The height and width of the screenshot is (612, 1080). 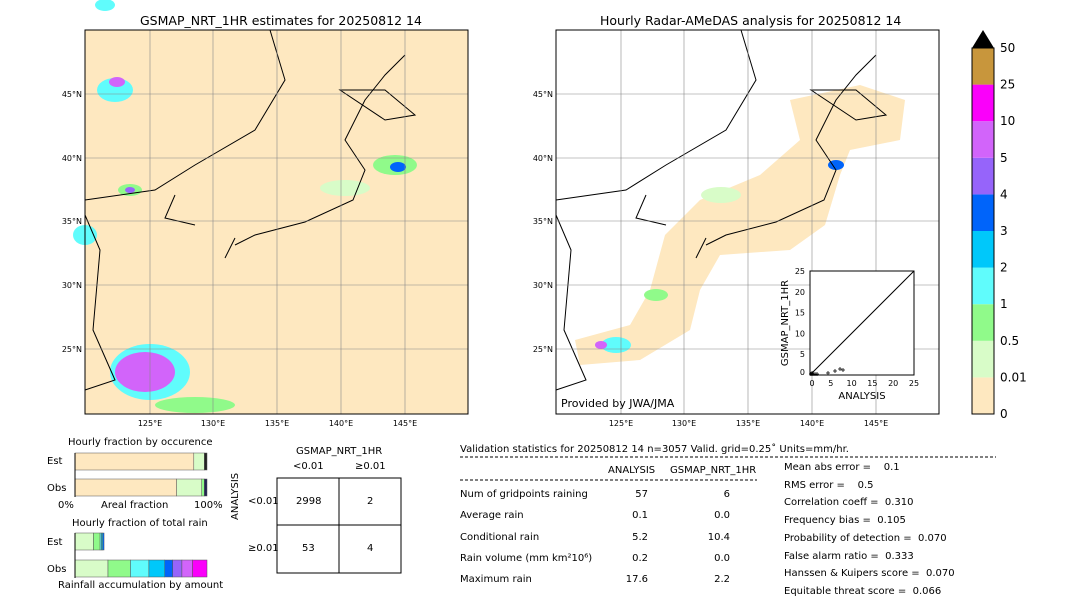 I want to click on scatter-y-tick: 0, so click(x=802, y=372).